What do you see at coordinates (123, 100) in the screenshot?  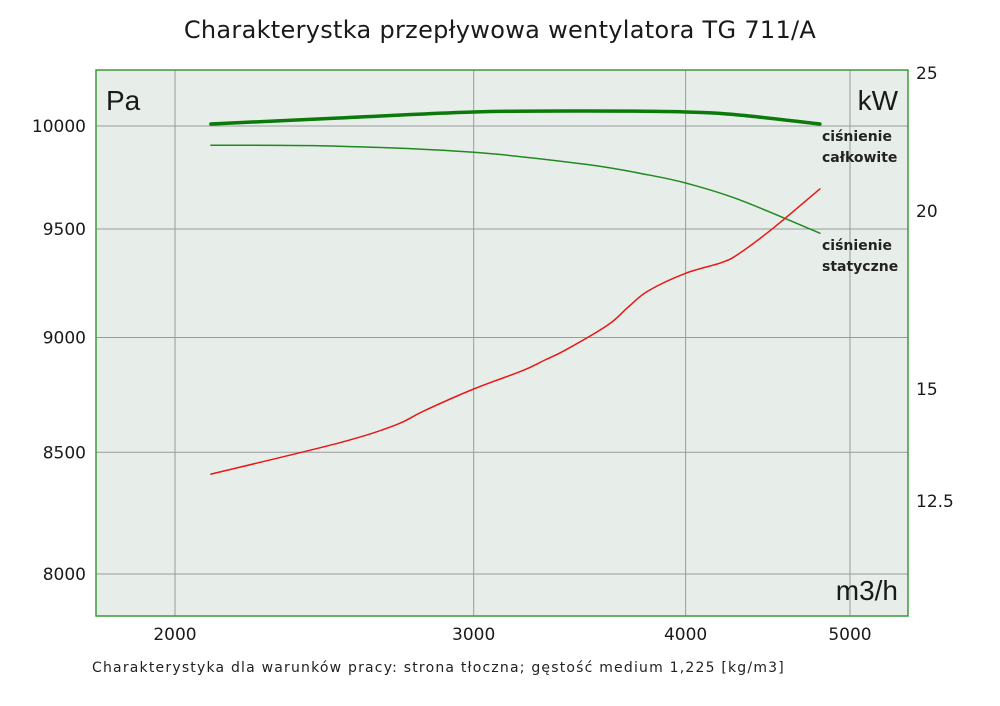 I see `y-left-unit-label: Pa` at bounding box center [123, 100].